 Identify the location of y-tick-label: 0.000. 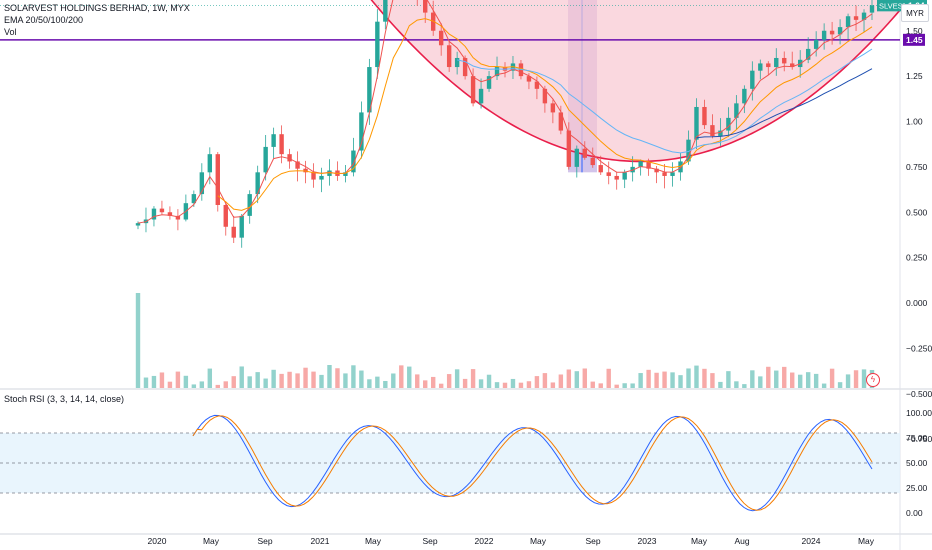
(917, 303).